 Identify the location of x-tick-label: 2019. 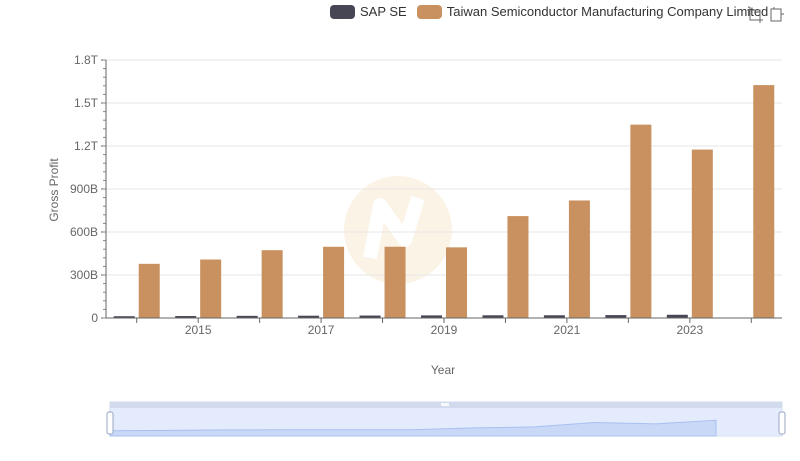
(444, 330).